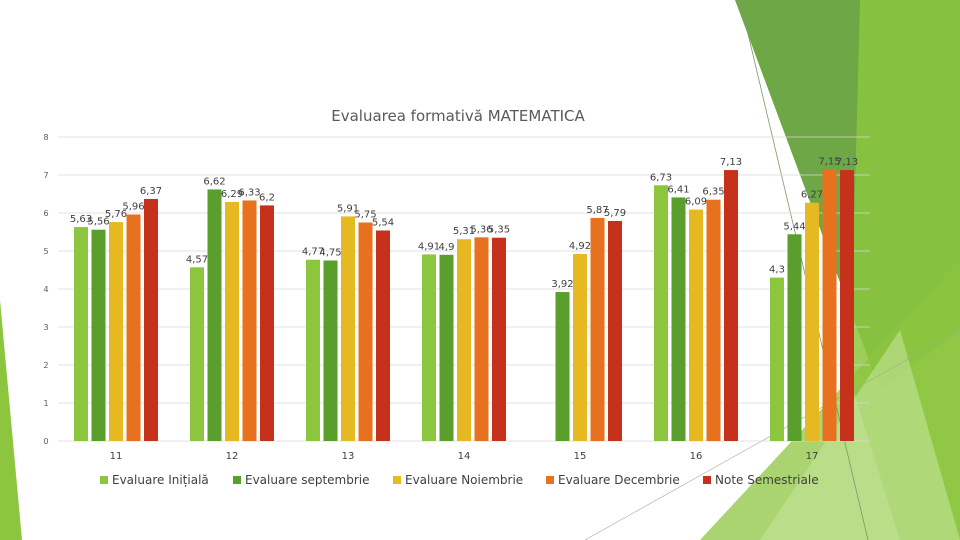 This screenshot has width=960, height=540. What do you see at coordinates (116, 214) in the screenshot?
I see `data-label: 5,76` at bounding box center [116, 214].